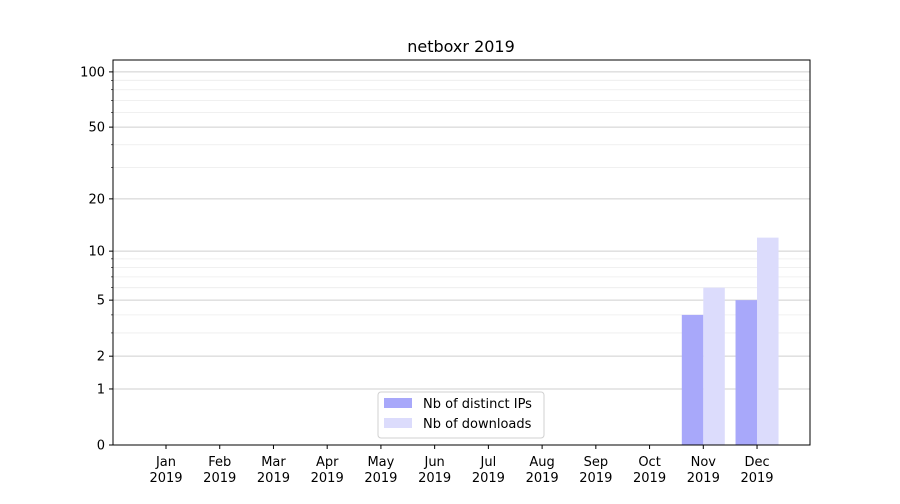 This screenshot has height=504, width=900. Describe the element at coordinates (96, 128) in the screenshot. I see `y-tick-label: 50` at that location.